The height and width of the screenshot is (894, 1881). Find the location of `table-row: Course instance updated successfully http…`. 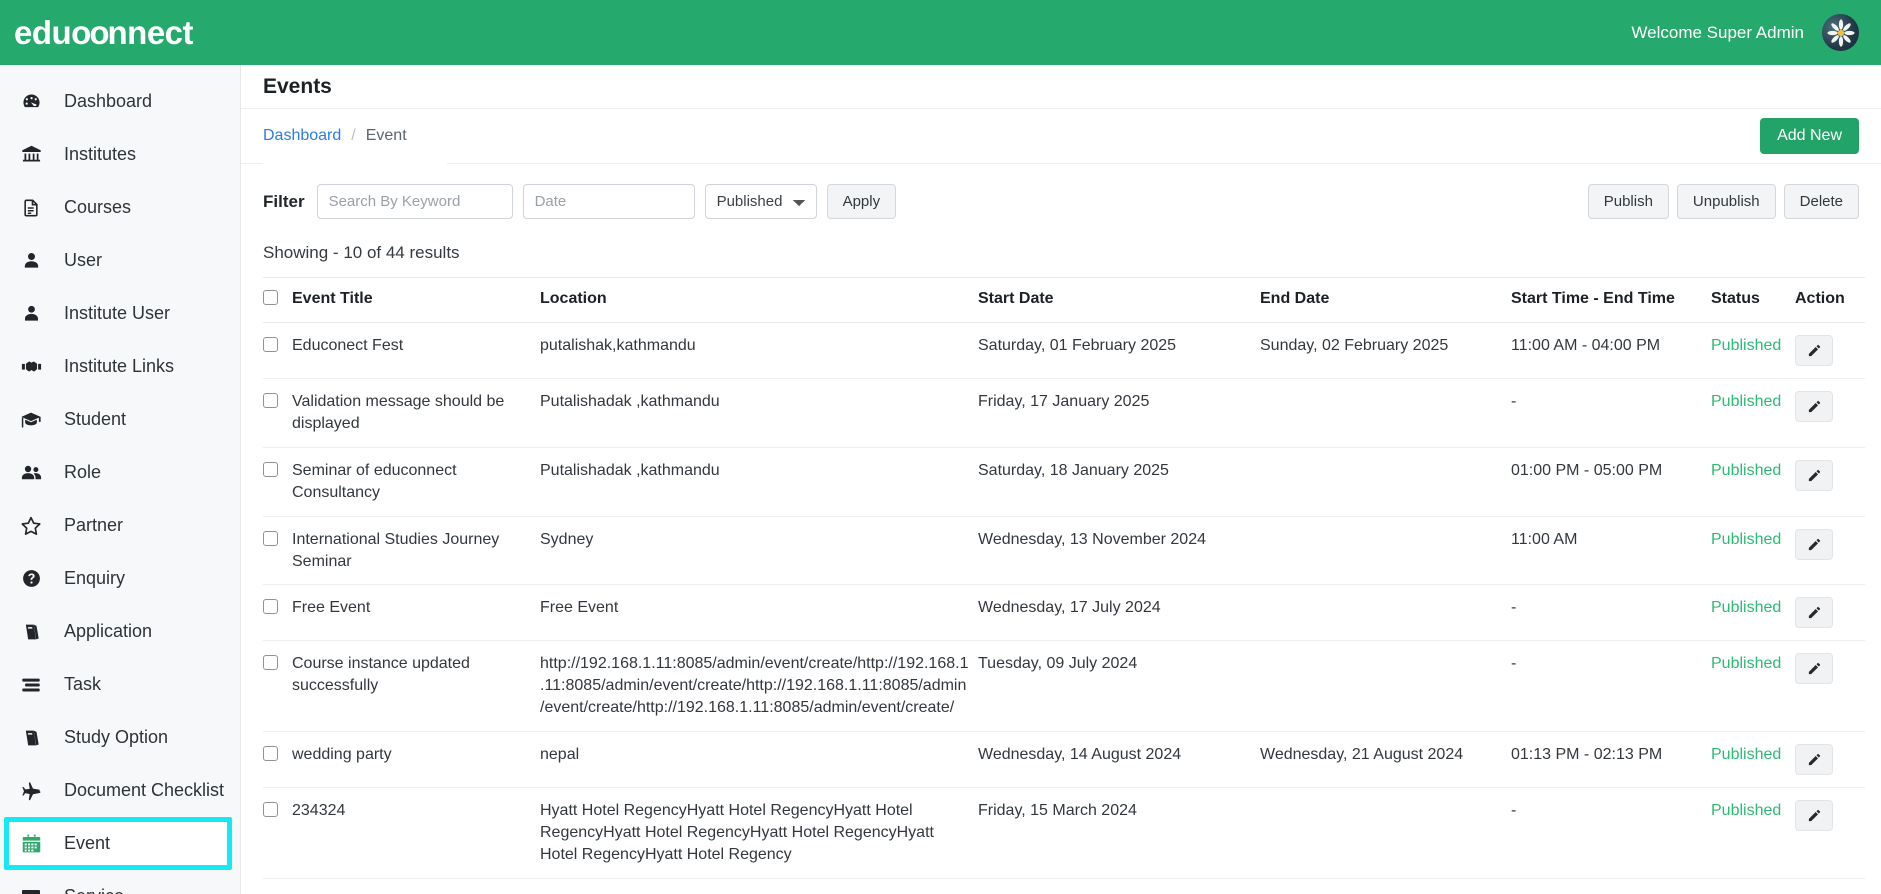

table-row: Course instance updated successfully http… is located at coordinates (1064, 686).